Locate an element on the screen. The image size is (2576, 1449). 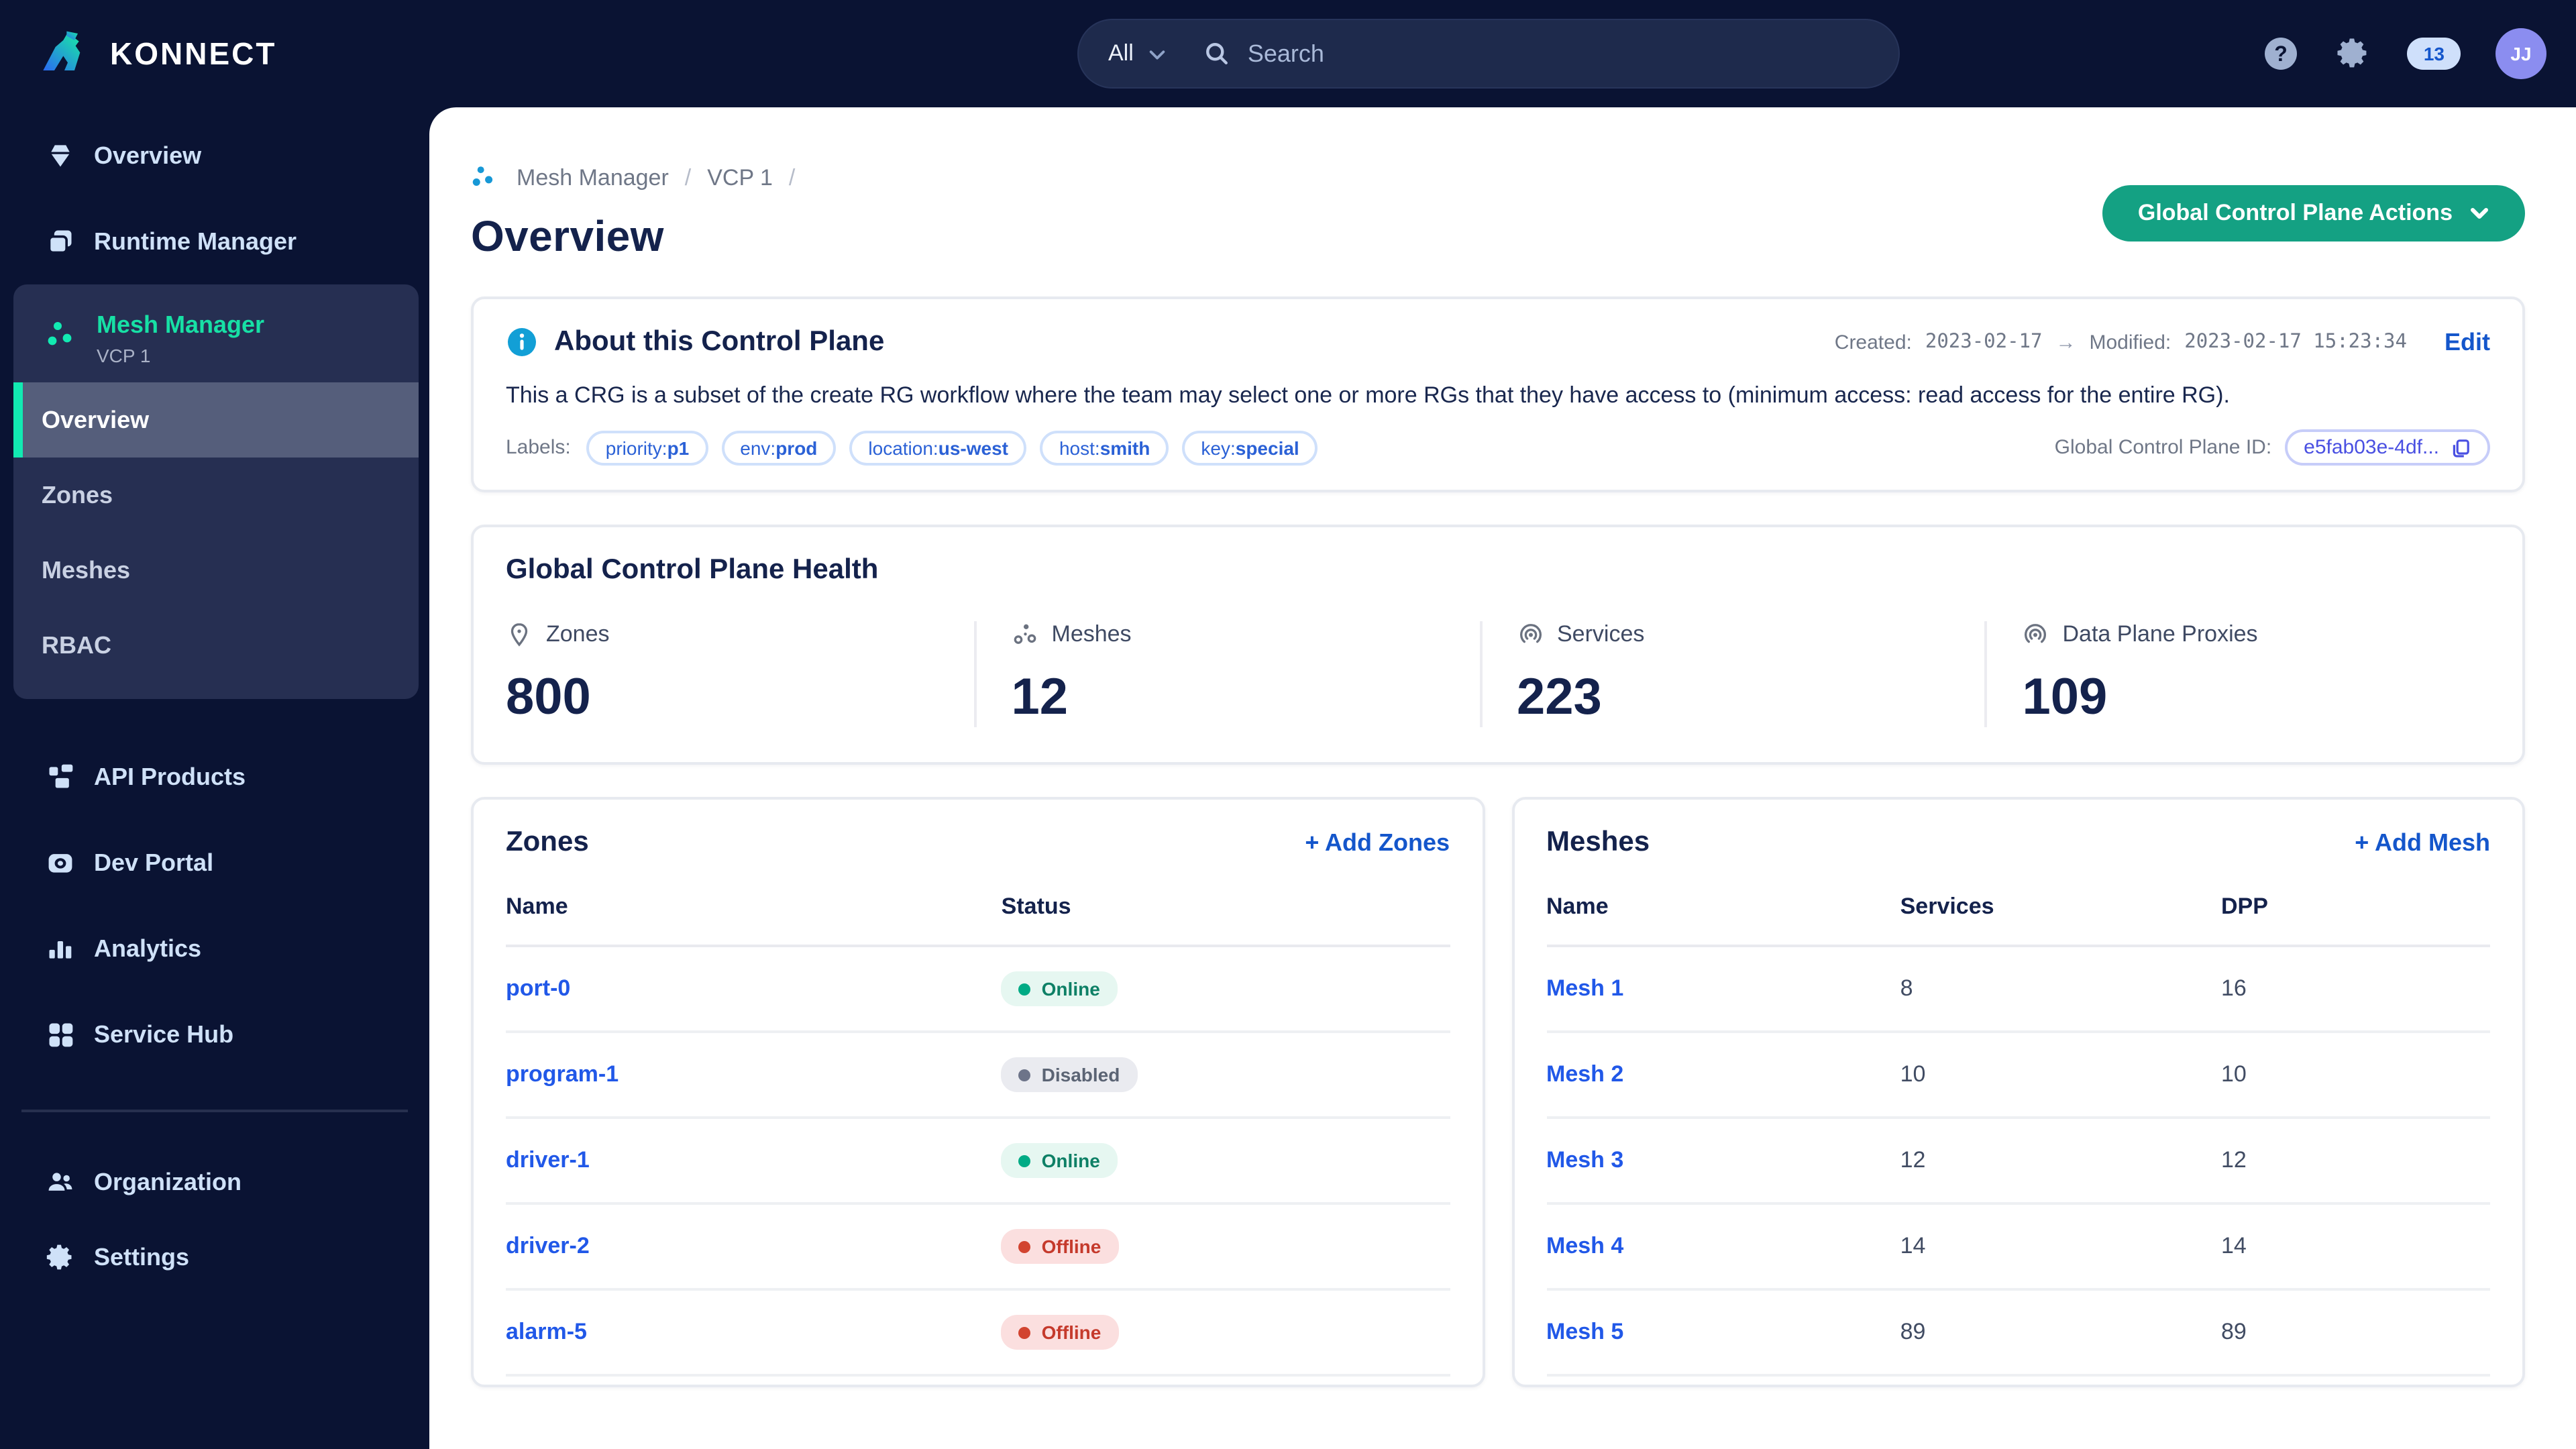
sidebar-item-runtime-manager: Runtime Manager is located at coordinates (214, 241).